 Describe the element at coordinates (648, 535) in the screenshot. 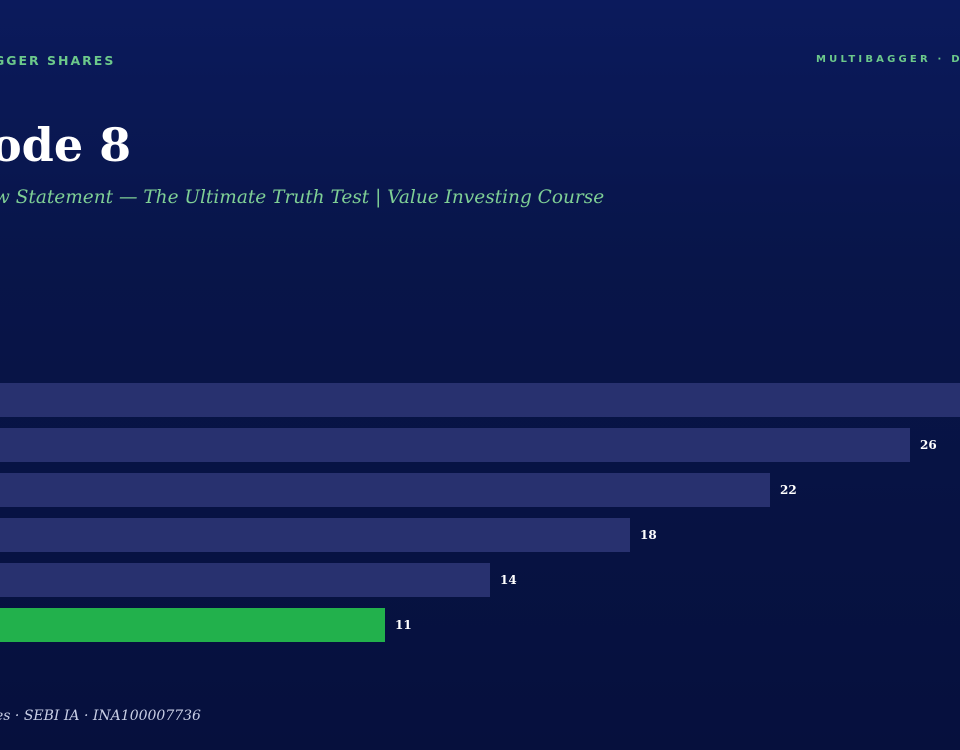

I see `bar-value-label-3: 18` at that location.